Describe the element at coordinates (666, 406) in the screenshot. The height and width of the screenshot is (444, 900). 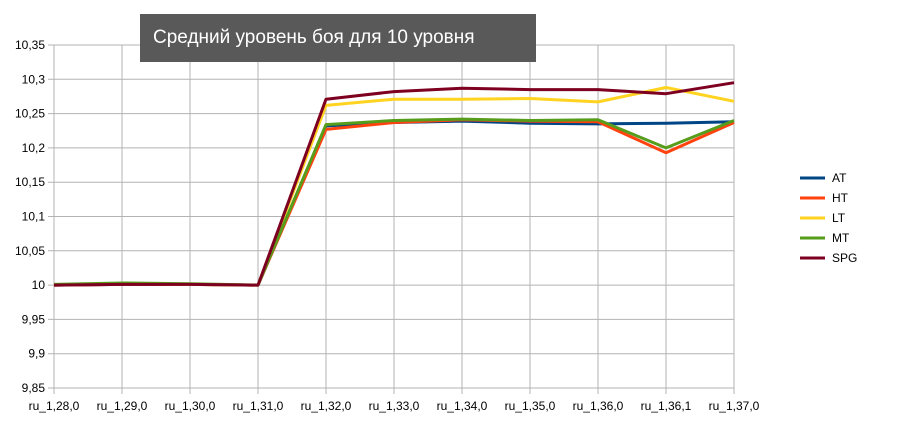
I see `x-tick-label: ru_1,36,1` at that location.